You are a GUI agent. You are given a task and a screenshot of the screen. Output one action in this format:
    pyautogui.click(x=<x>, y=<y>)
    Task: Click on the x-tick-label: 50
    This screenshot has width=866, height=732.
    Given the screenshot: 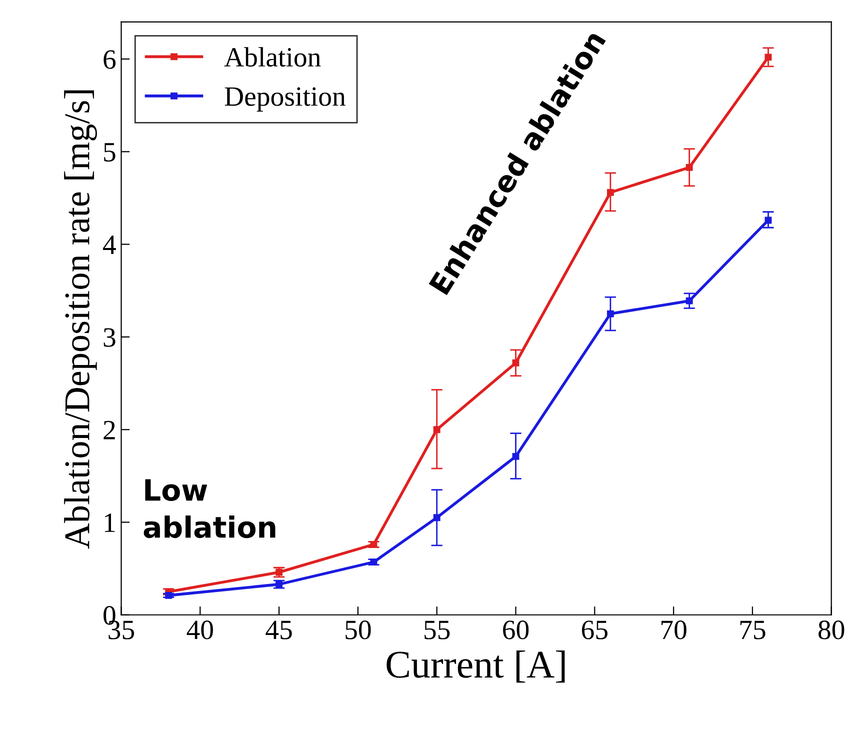 What is the action you would take?
    pyautogui.click(x=358, y=630)
    